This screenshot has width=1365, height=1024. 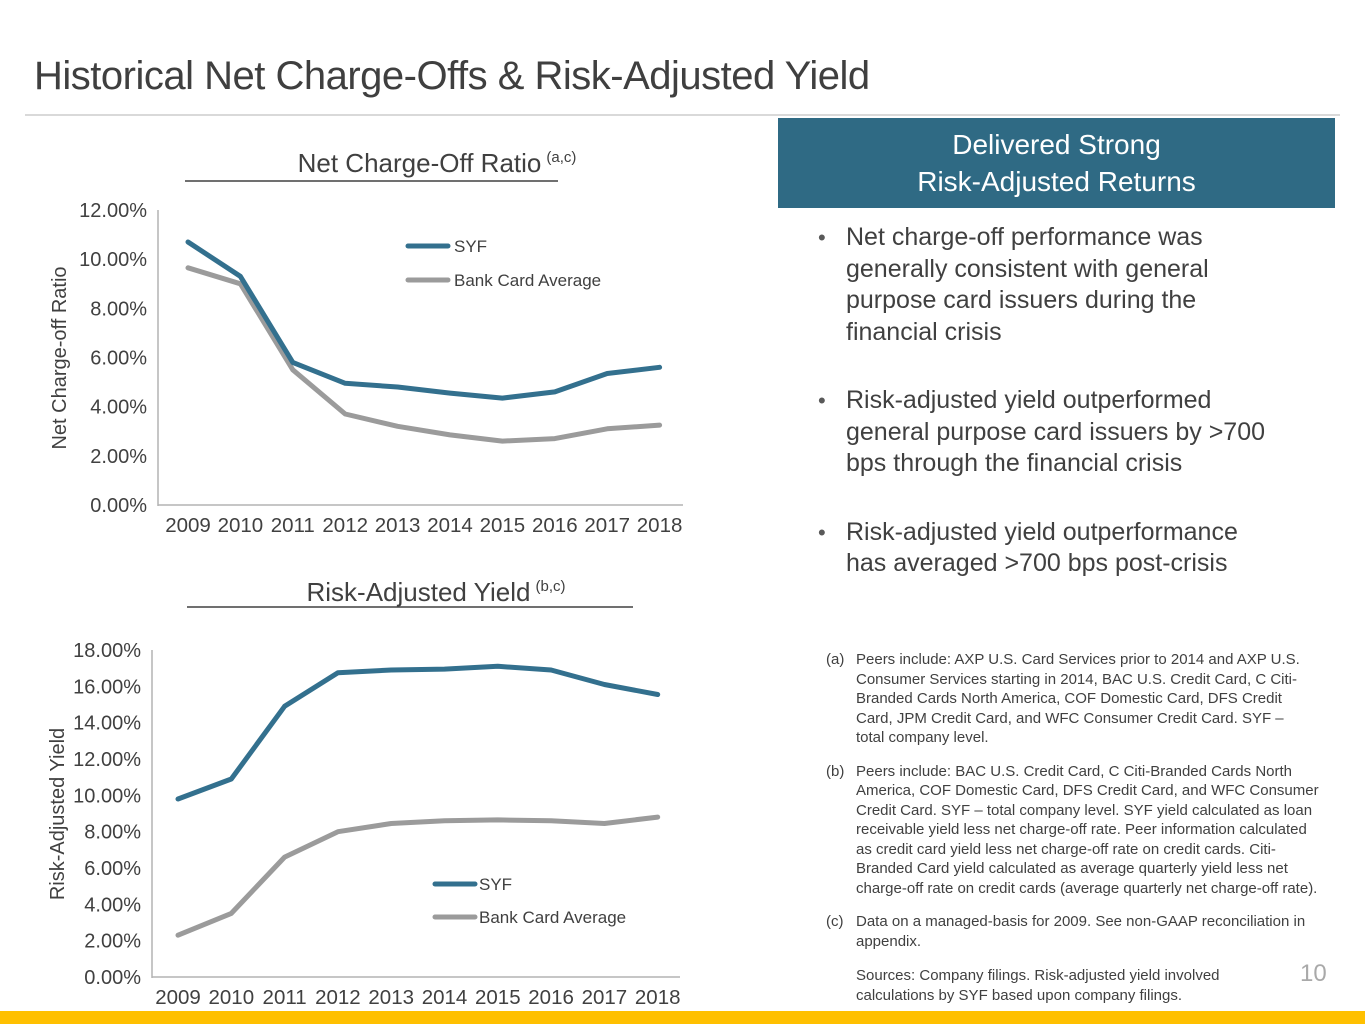 What do you see at coordinates (436, 592) in the screenshot?
I see `chart-title: Risk-Adjusted Yield (b,c)` at bounding box center [436, 592].